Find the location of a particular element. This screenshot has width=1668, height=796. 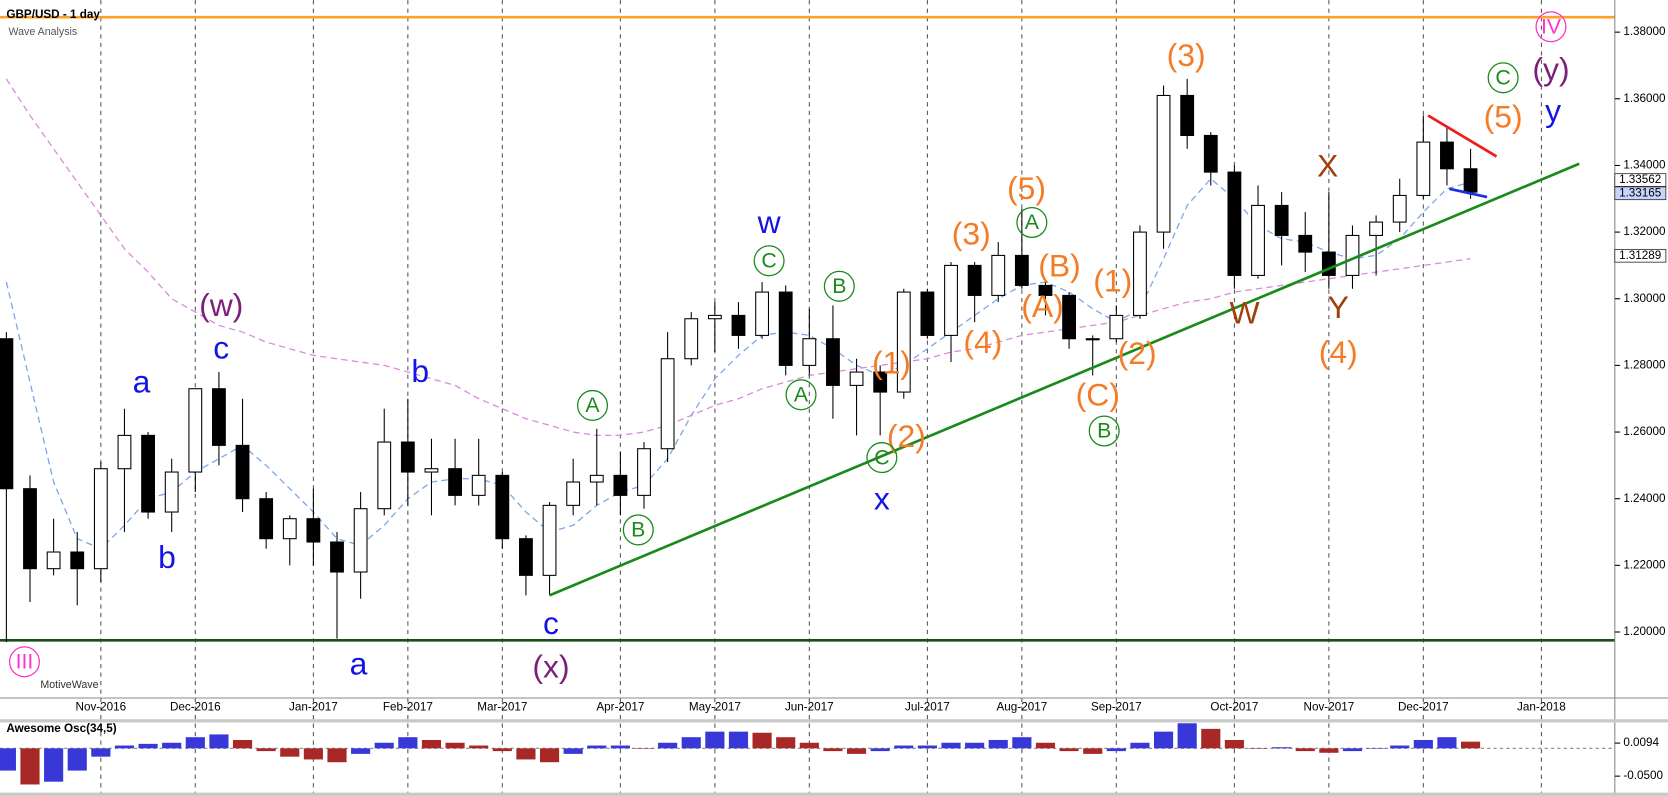

wave-label: y is located at coordinates (1553, 110).